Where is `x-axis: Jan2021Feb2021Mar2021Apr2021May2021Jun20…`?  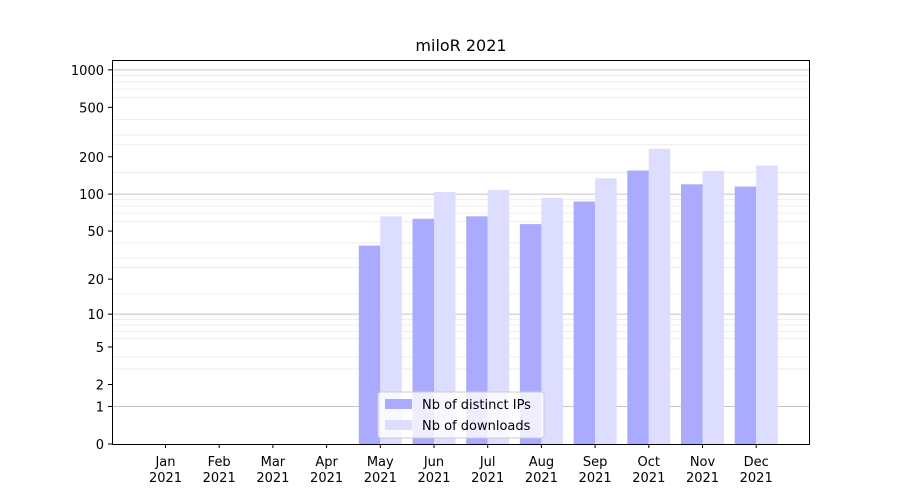 x-axis: Jan2021Feb2021Mar2021Apr2021May2021Jun20… is located at coordinates (461, 465).